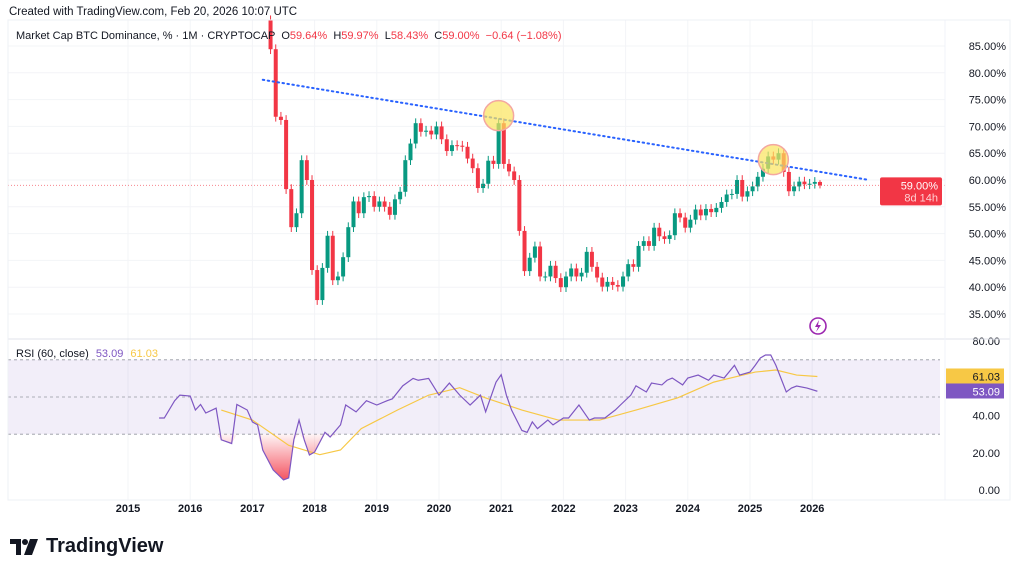 The width and height of the screenshot is (1024, 572). I want to click on rsi-bands, so click(474, 397).